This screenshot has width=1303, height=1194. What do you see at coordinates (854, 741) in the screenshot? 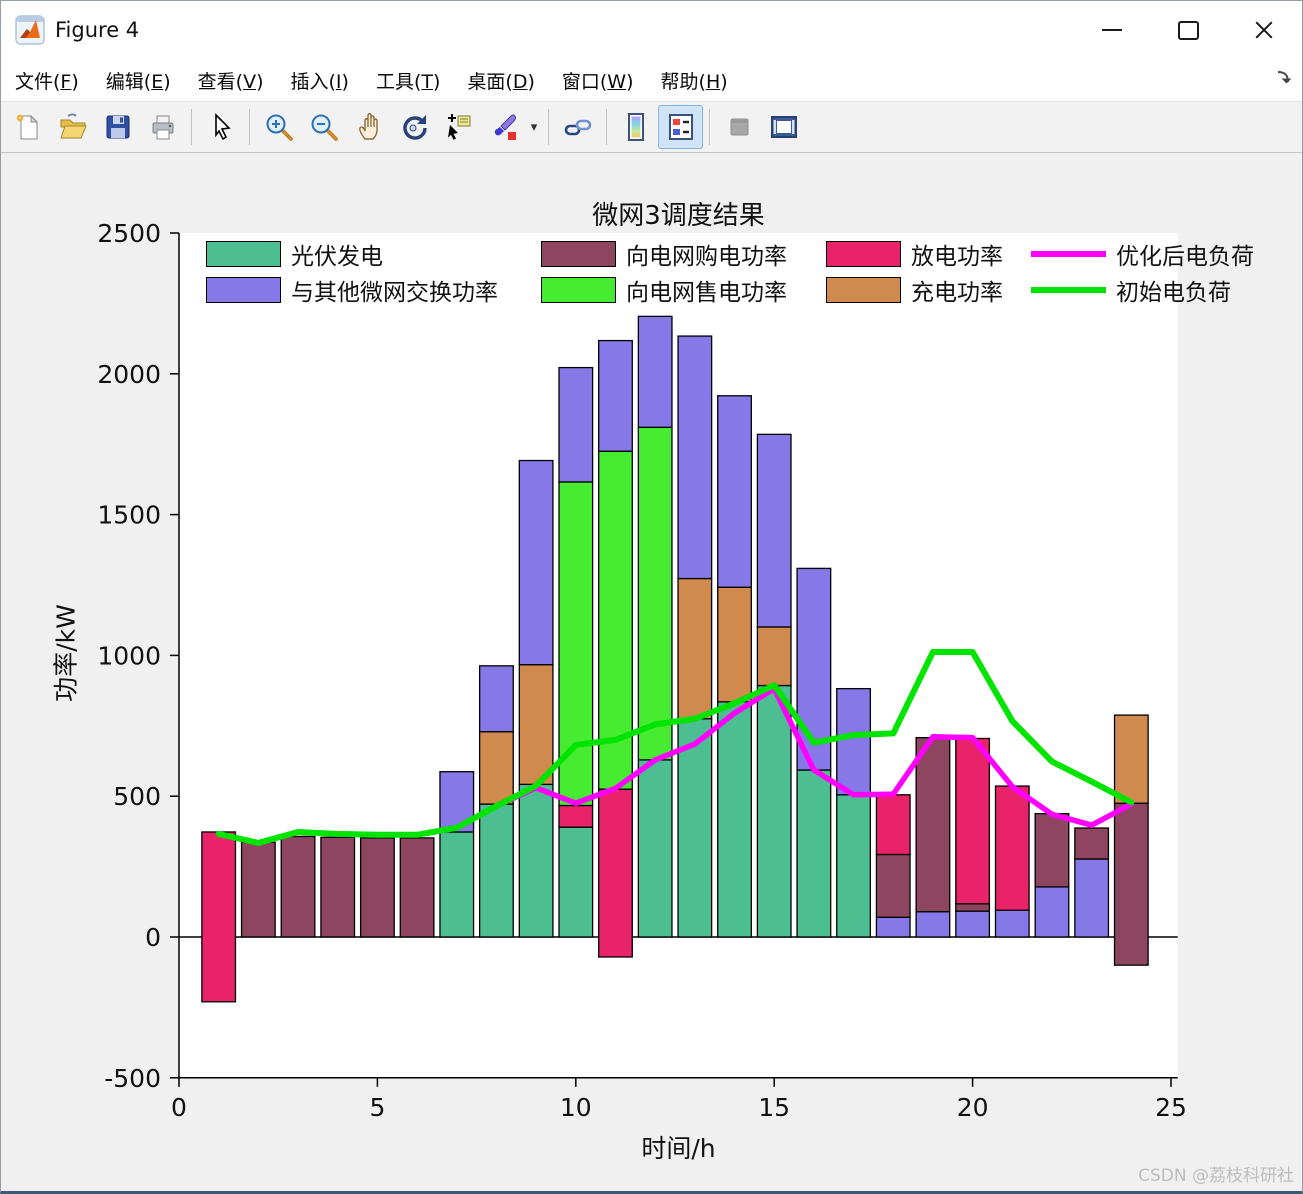
I see `bar-segment-exchange-h17` at bounding box center [854, 741].